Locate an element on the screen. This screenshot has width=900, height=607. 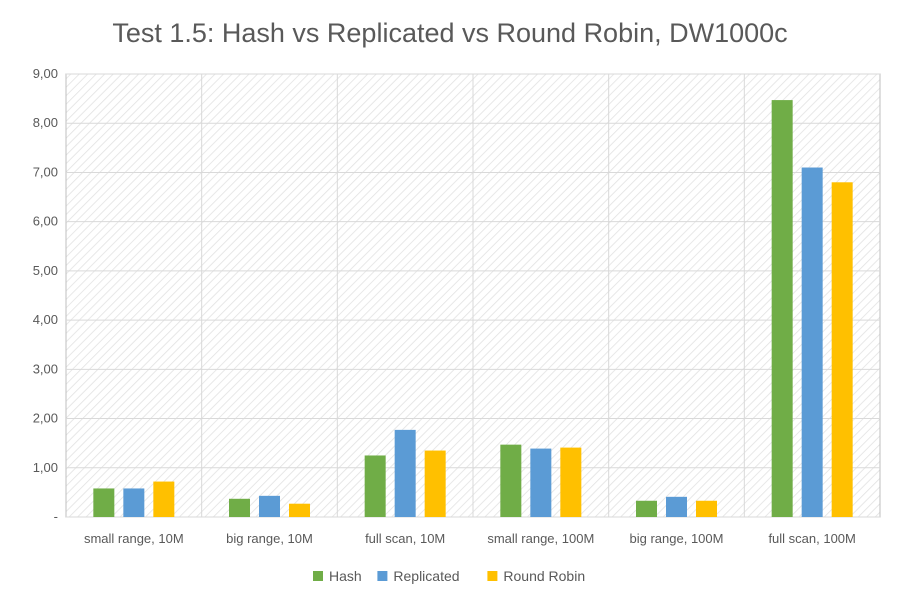
x-category-label: full scan, 10M is located at coordinates (405, 538).